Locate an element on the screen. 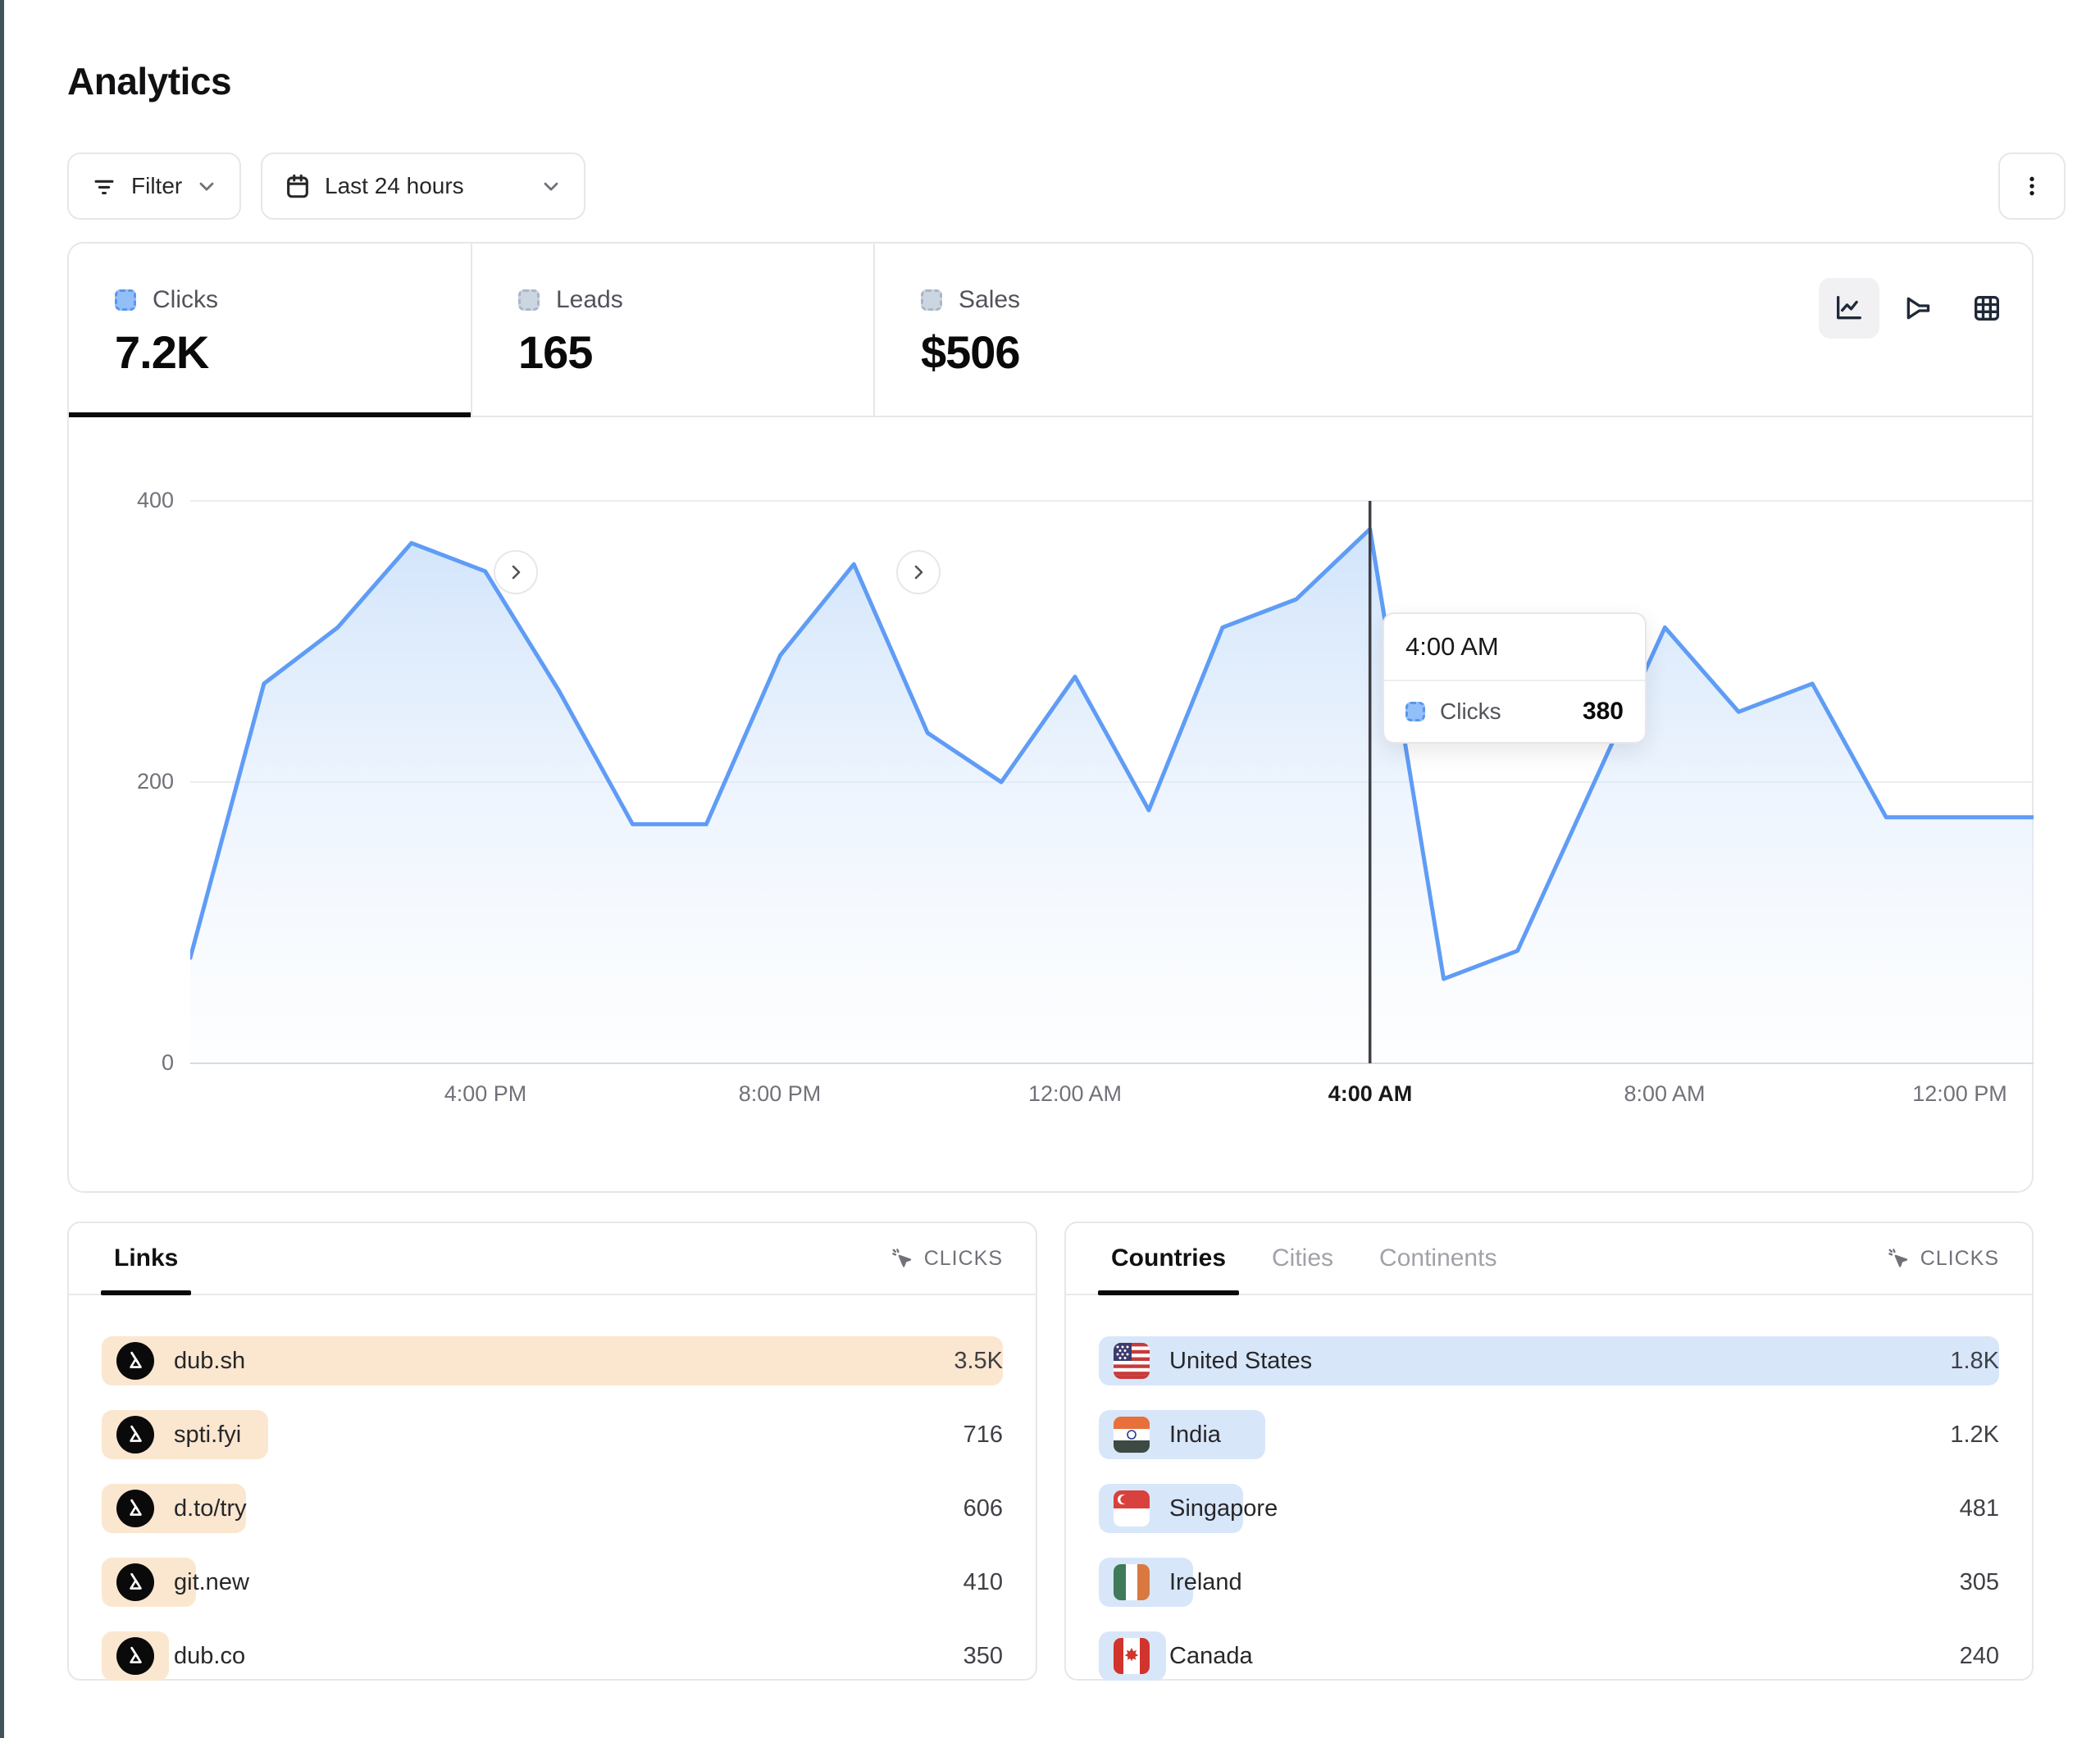 The image size is (2100, 1738). chart-tooltip: 4:00 AM Clicks 380 is located at coordinates (1515, 678).